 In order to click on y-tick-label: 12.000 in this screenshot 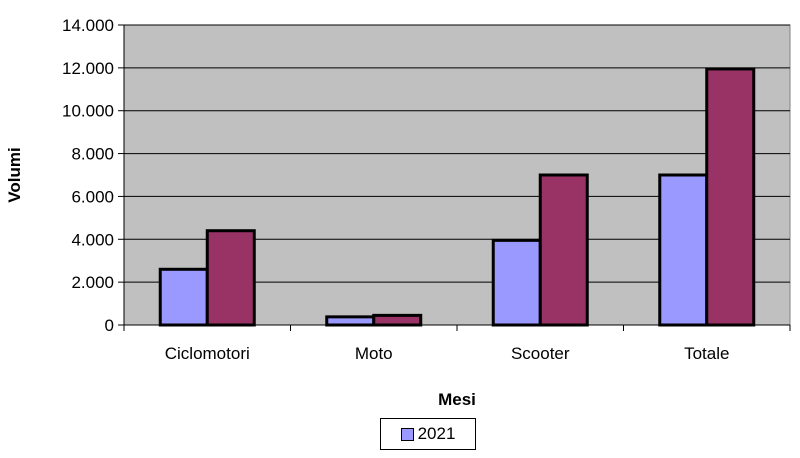, I will do `click(88, 68)`.